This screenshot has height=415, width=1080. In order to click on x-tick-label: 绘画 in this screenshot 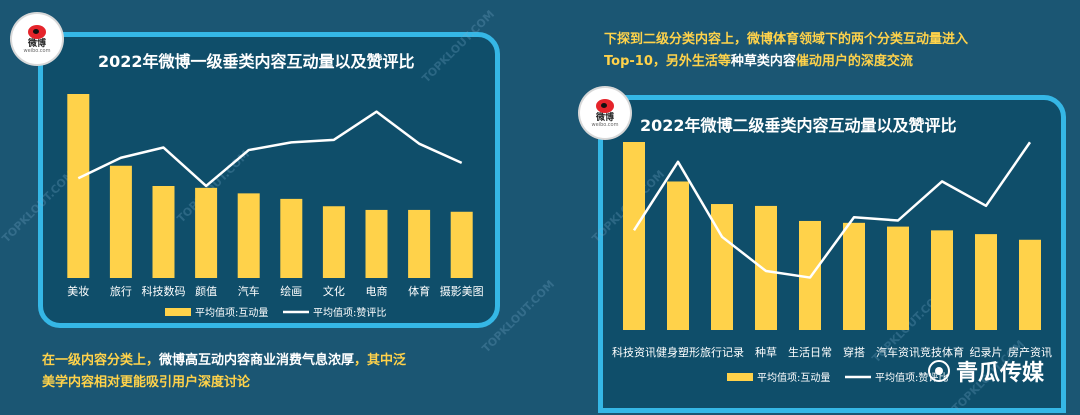, I will do `click(291, 291)`.